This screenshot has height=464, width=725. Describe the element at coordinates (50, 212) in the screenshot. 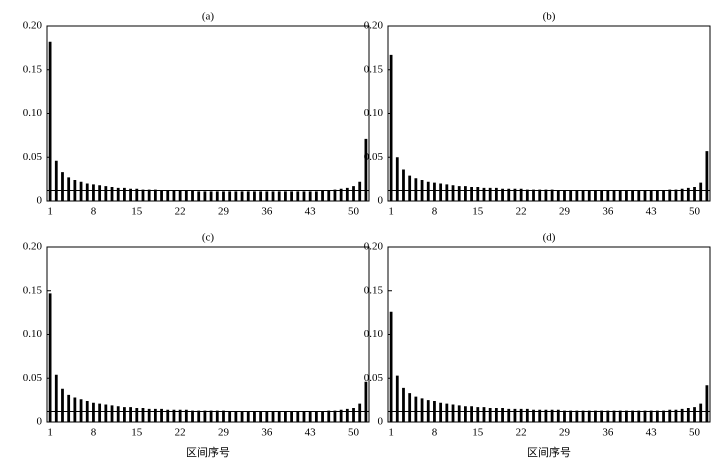

I see `x-tick-label: 1` at that location.